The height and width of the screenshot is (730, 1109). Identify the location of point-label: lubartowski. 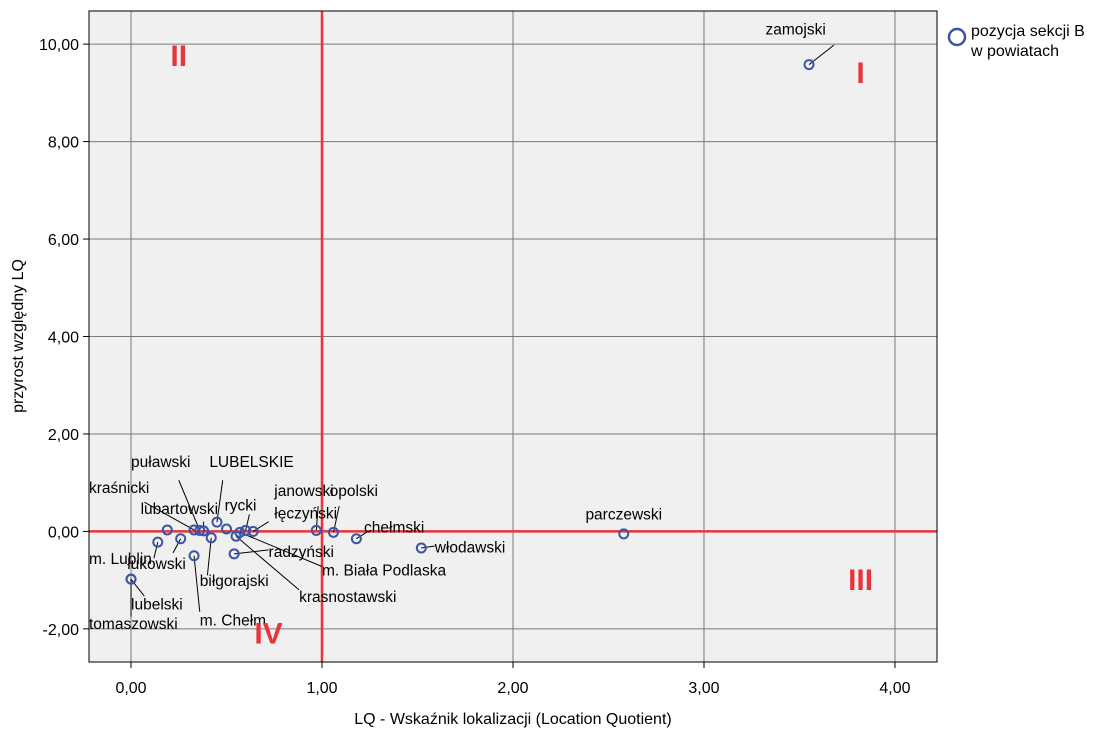
(180, 509).